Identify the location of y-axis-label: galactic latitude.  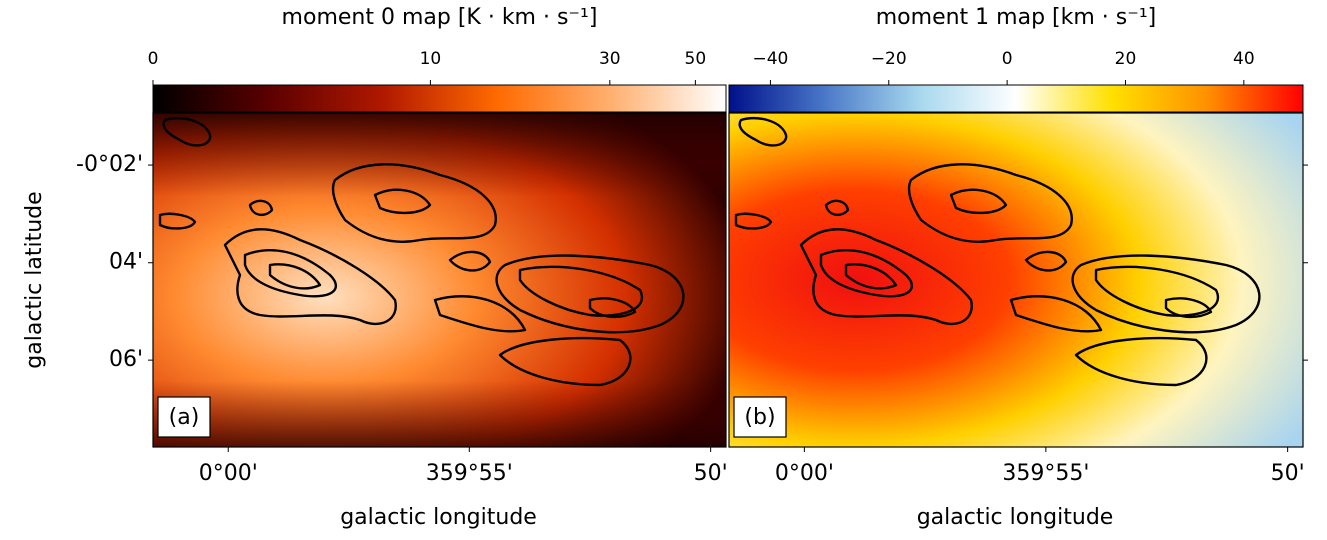
(34, 279).